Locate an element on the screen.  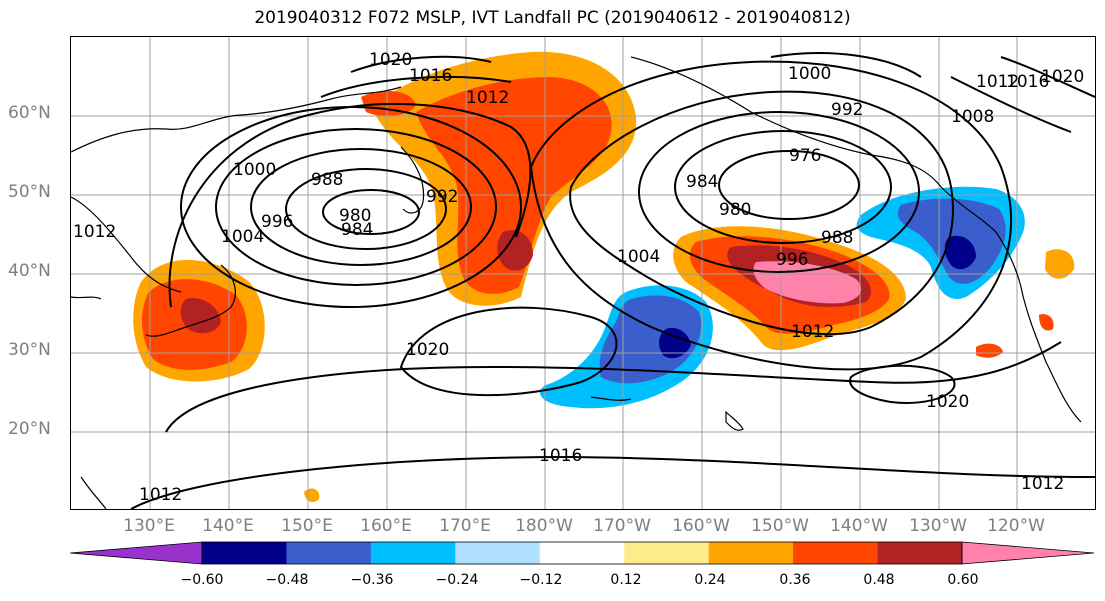
lon-label-160e: 160°E is located at coordinates (386, 526).